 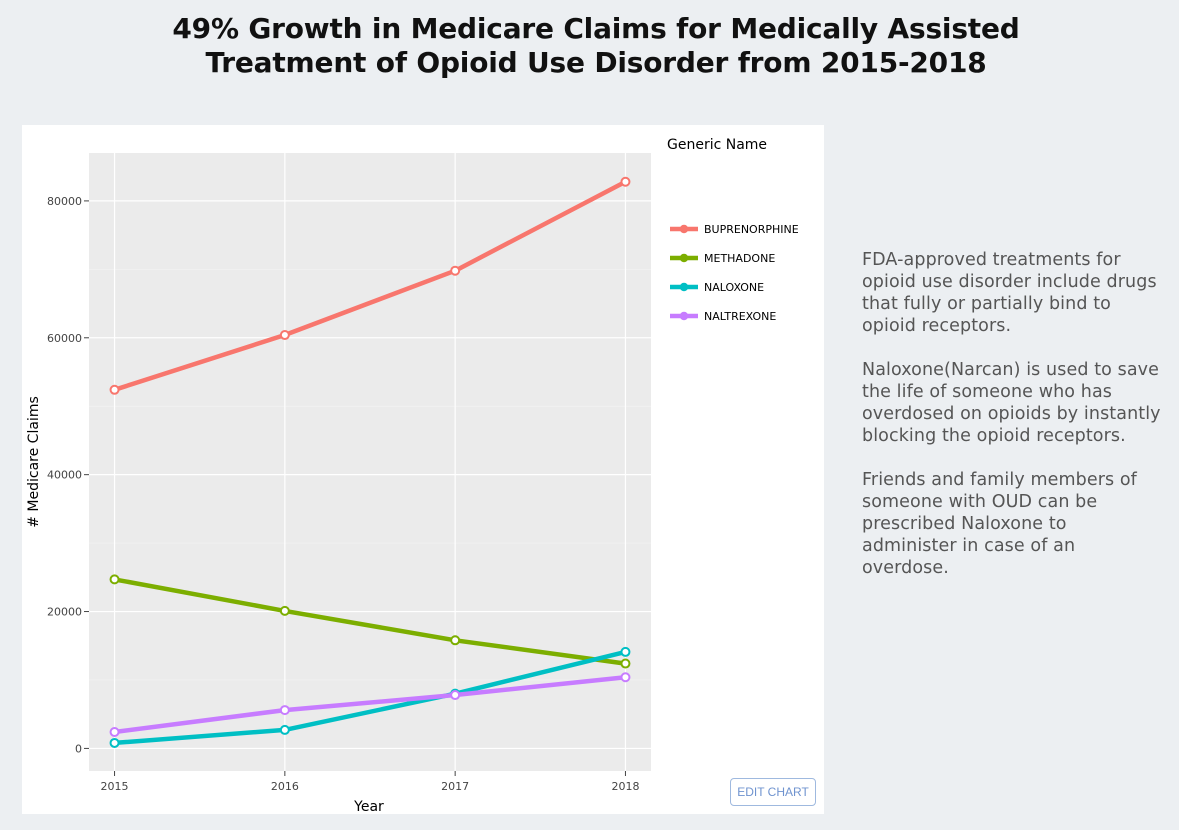 I want to click on y-tick-label: 60000, so click(x=64, y=338).